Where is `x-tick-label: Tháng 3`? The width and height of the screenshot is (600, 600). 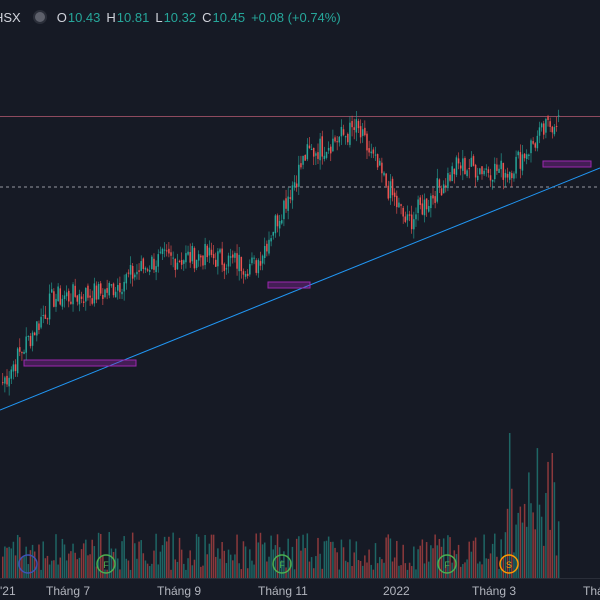
x-tick-label: Tháng 3 is located at coordinates (494, 591).